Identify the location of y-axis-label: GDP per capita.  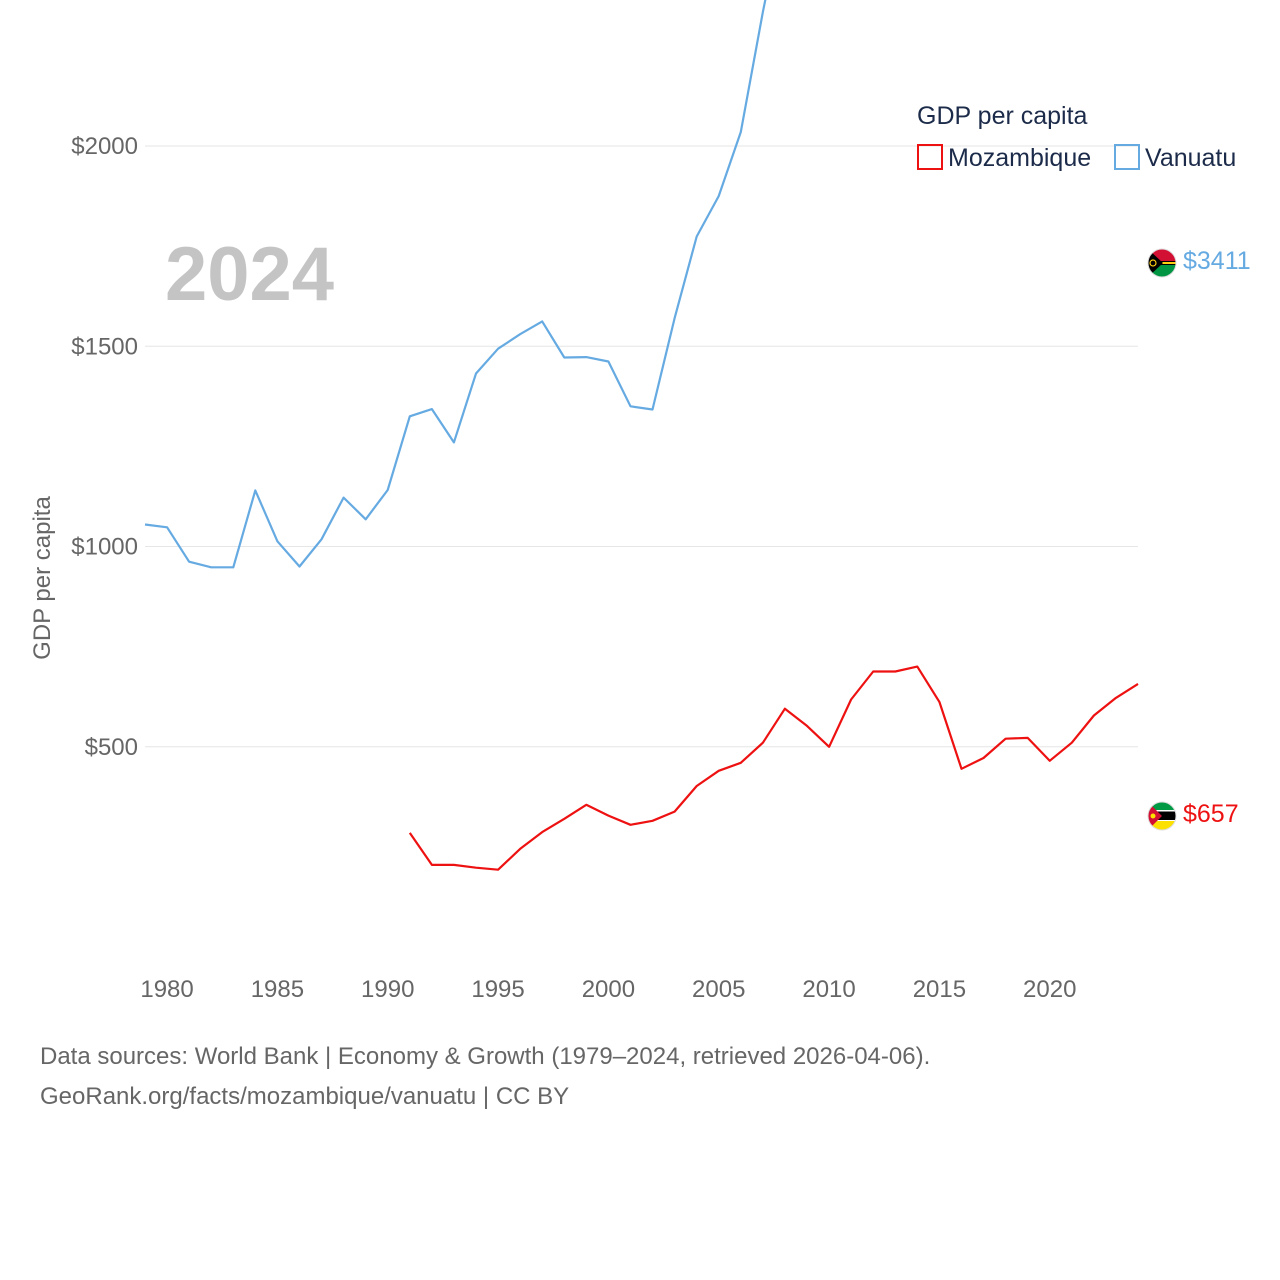
(42, 578).